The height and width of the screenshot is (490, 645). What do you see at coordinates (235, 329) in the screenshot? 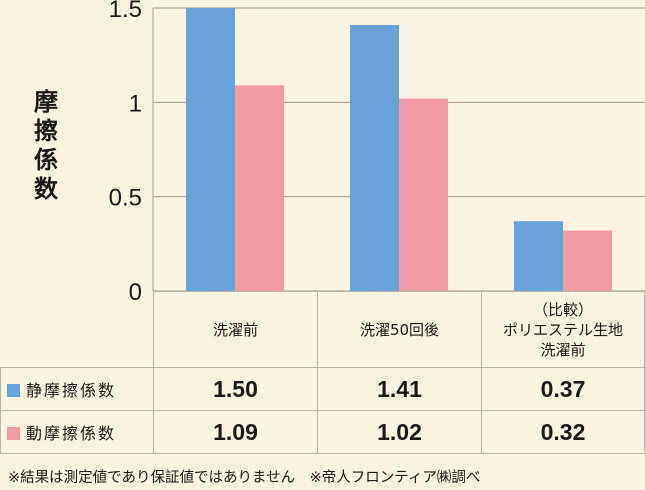
I see `category-label-0: 洗濯前` at bounding box center [235, 329].